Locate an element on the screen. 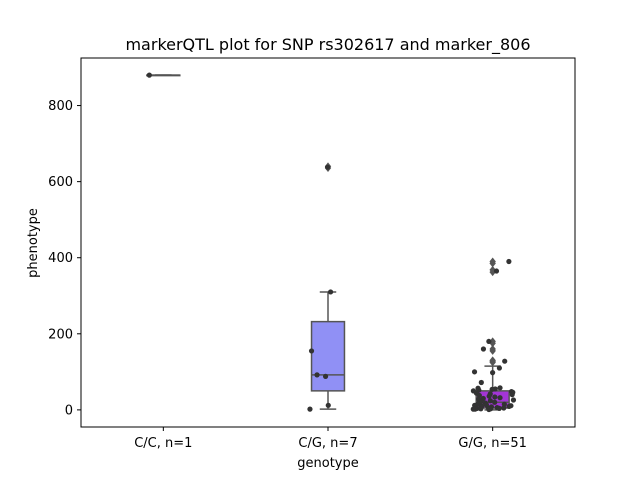 Image resolution: width=640 pixels, height=484 pixels. y-tick-label: 0 is located at coordinates (69, 410).